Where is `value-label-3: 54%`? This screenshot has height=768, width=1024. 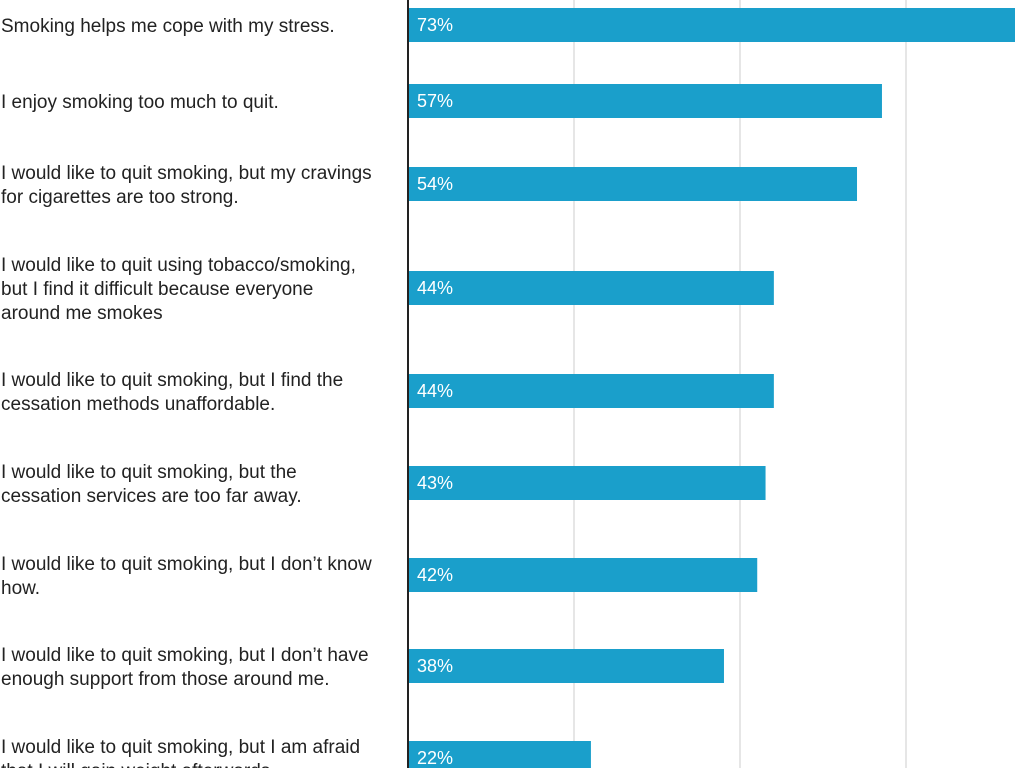 value-label-3: 54% is located at coordinates (435, 184).